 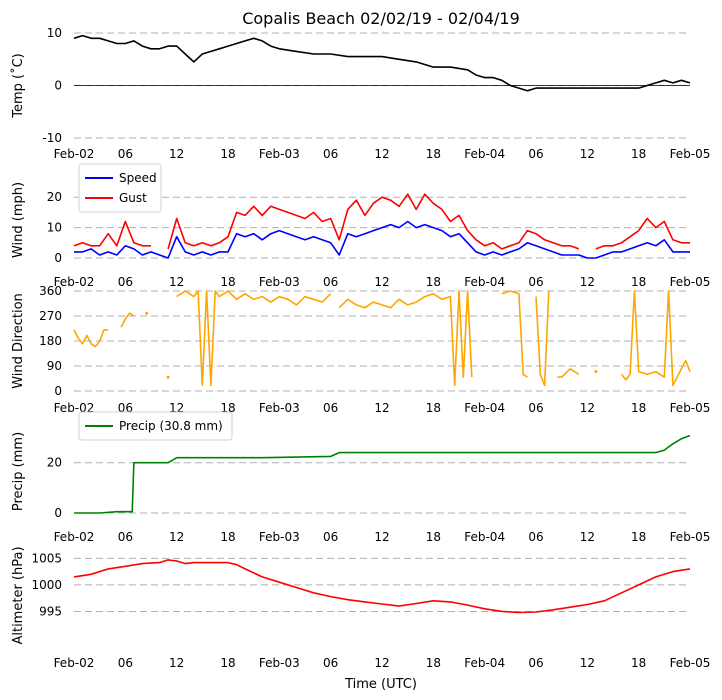 I want to click on chart-title: Copalis Beach 02/02/19 - 02/04/19, so click(x=381, y=18).